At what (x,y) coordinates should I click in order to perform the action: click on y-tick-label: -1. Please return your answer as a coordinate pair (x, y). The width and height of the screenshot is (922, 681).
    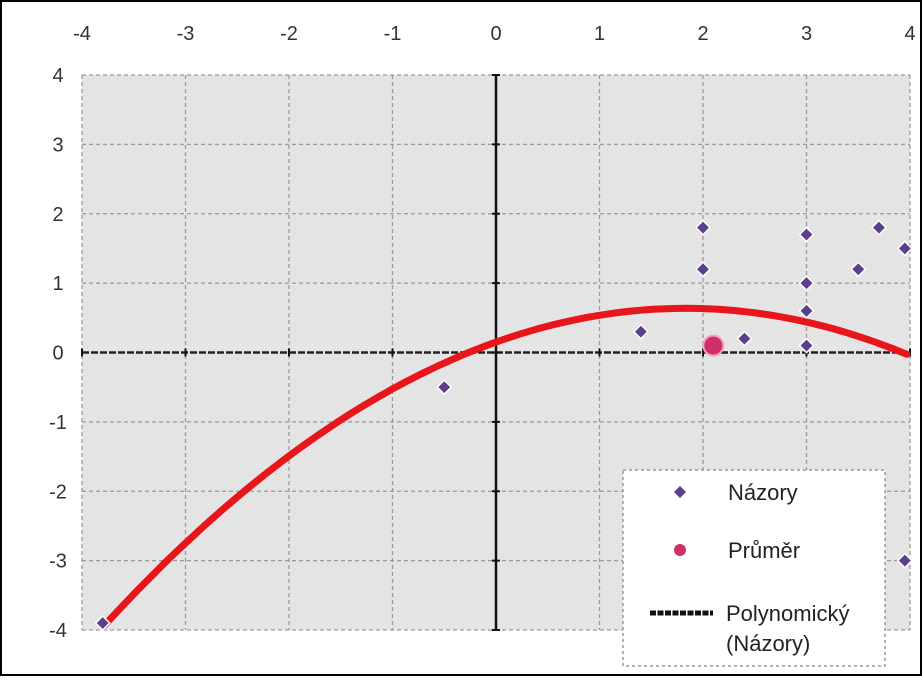
    Looking at the image, I should click on (58, 423).